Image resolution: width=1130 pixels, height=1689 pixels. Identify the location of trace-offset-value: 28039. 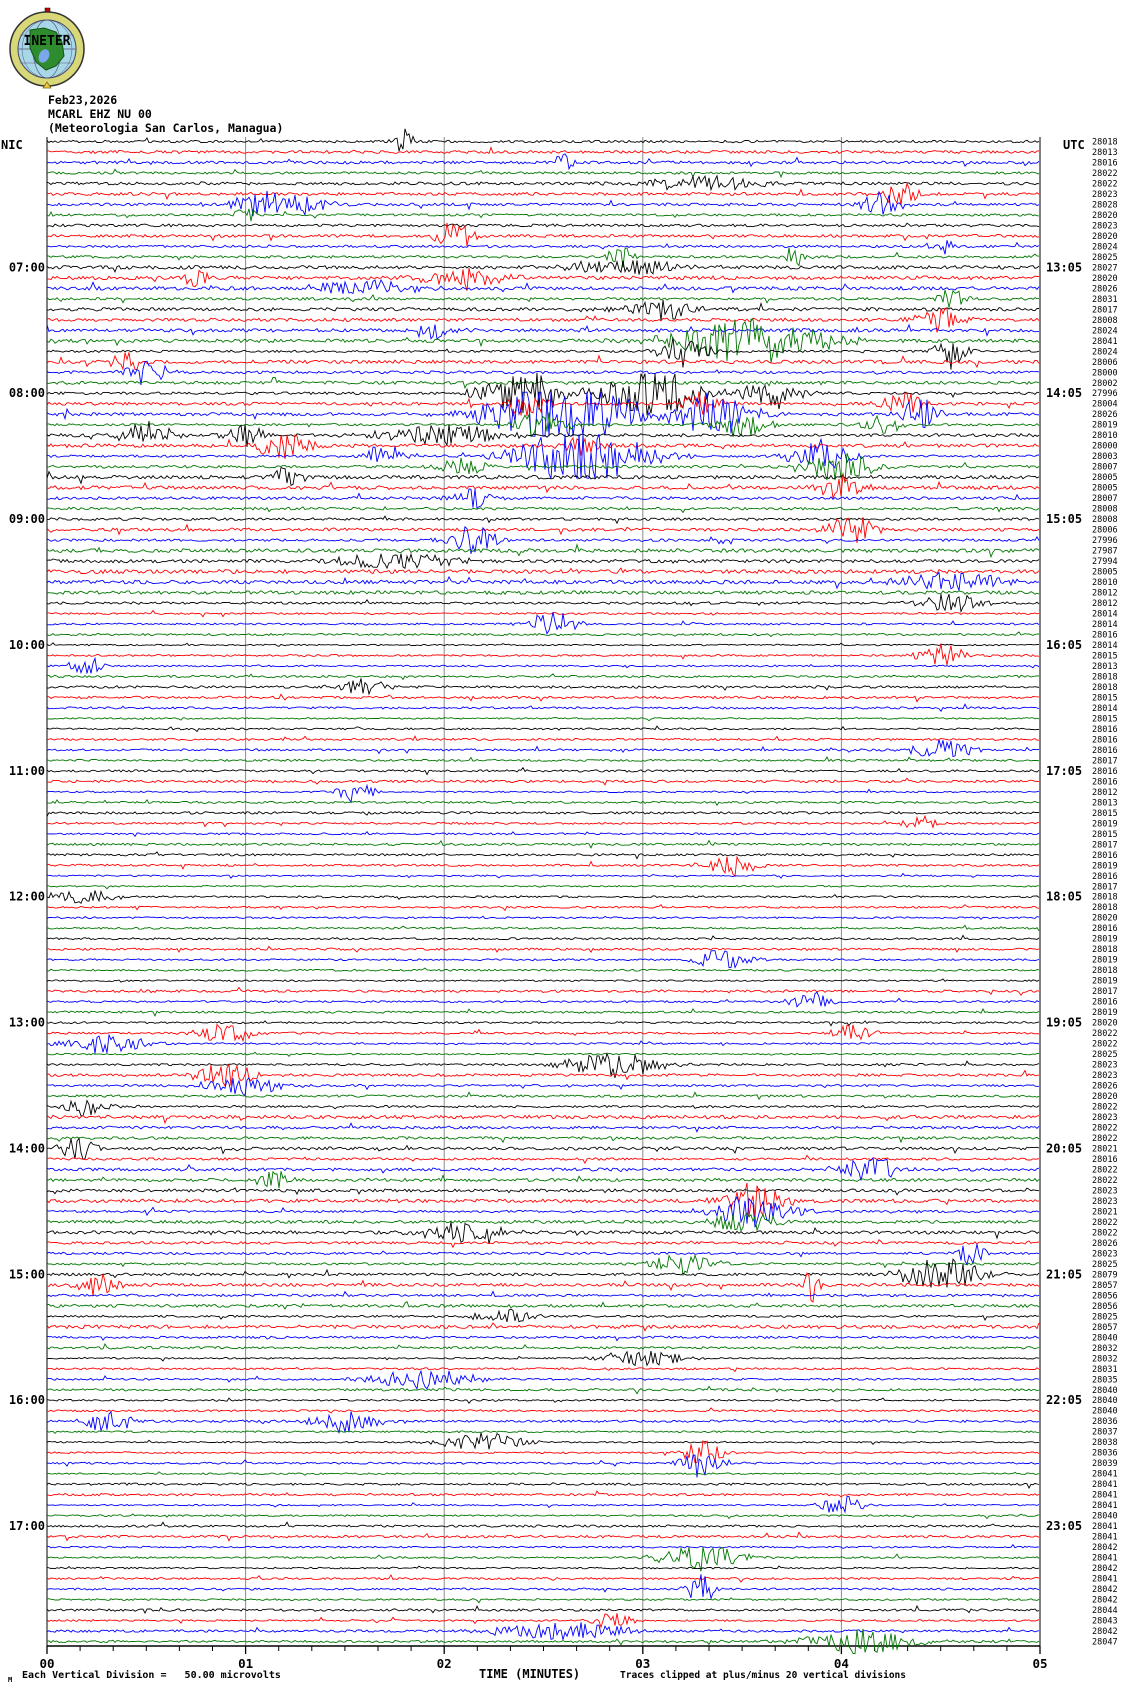
(1105, 1464).